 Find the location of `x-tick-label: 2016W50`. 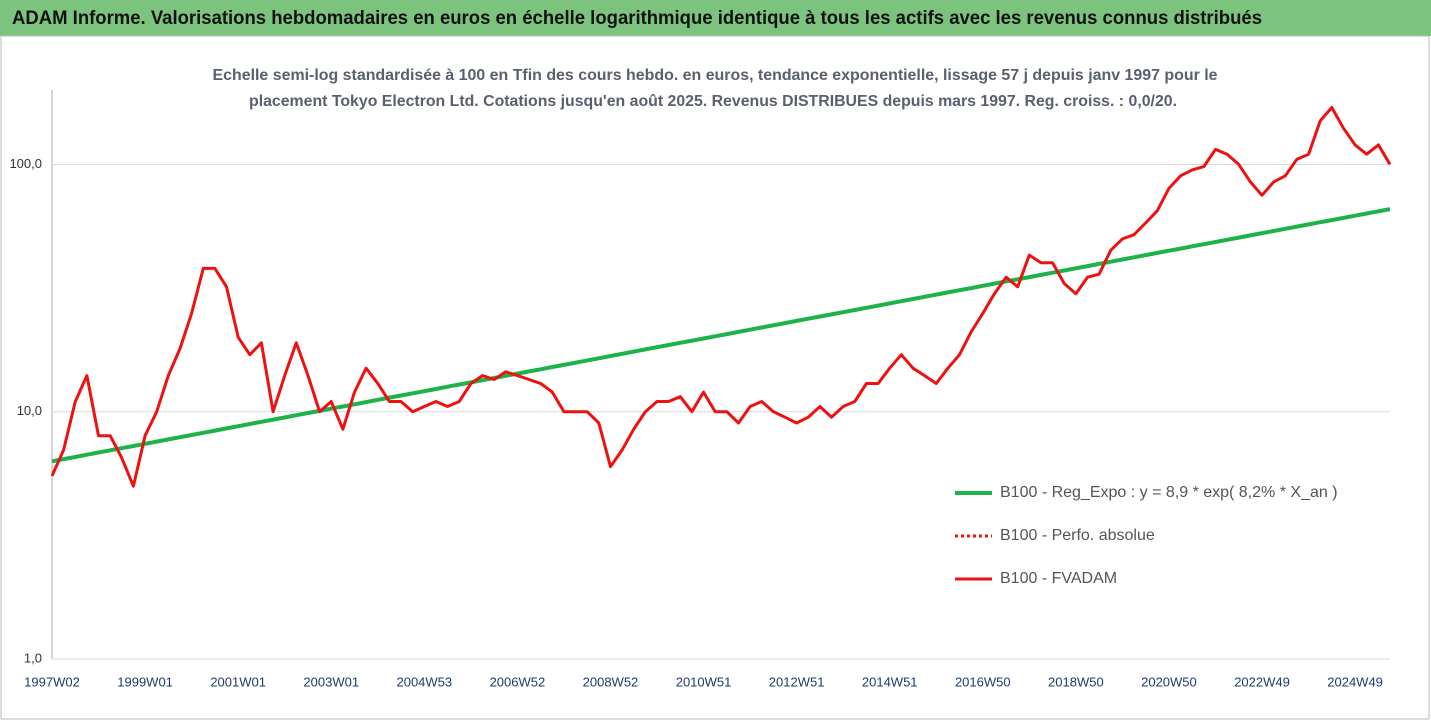

x-tick-label: 2016W50 is located at coordinates (983, 681).